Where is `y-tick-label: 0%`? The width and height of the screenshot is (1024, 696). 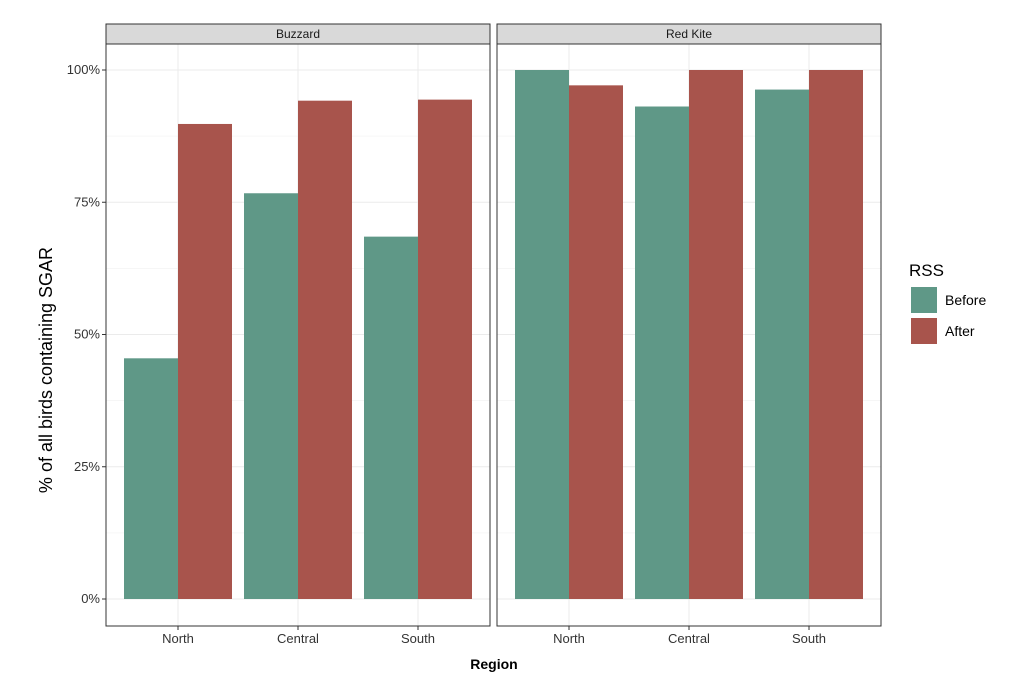 y-tick-label: 0% is located at coordinates (90, 598).